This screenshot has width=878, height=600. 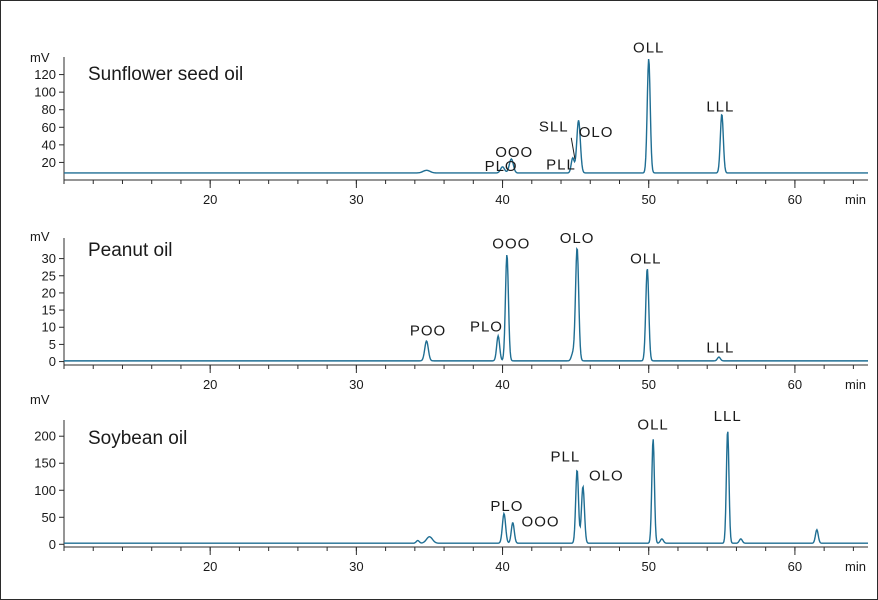 I want to click on y-tick-label: 10, so click(x=49, y=327).